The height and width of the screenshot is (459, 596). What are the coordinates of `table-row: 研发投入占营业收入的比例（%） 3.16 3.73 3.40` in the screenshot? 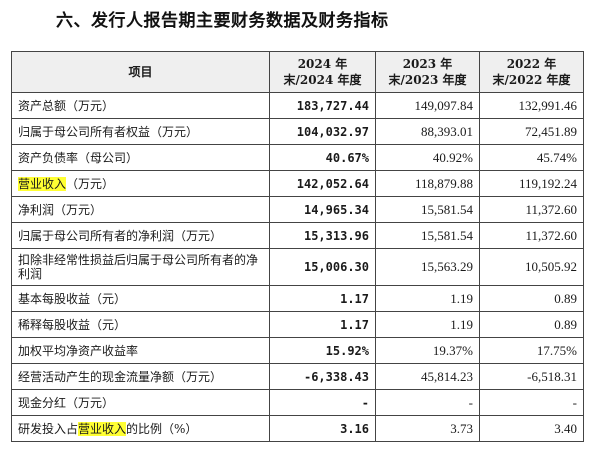 It's located at (297, 428).